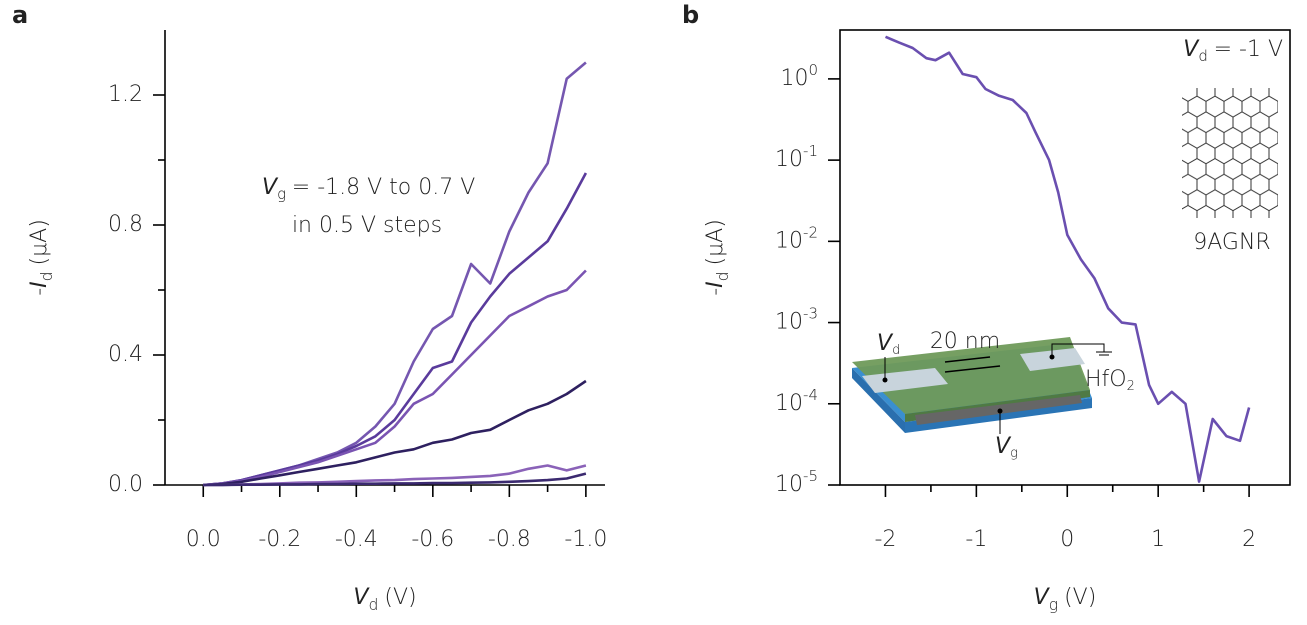 Image resolution: width=1307 pixels, height=625 pixels. I want to click on x-tick-label: -0.4, so click(356, 539).